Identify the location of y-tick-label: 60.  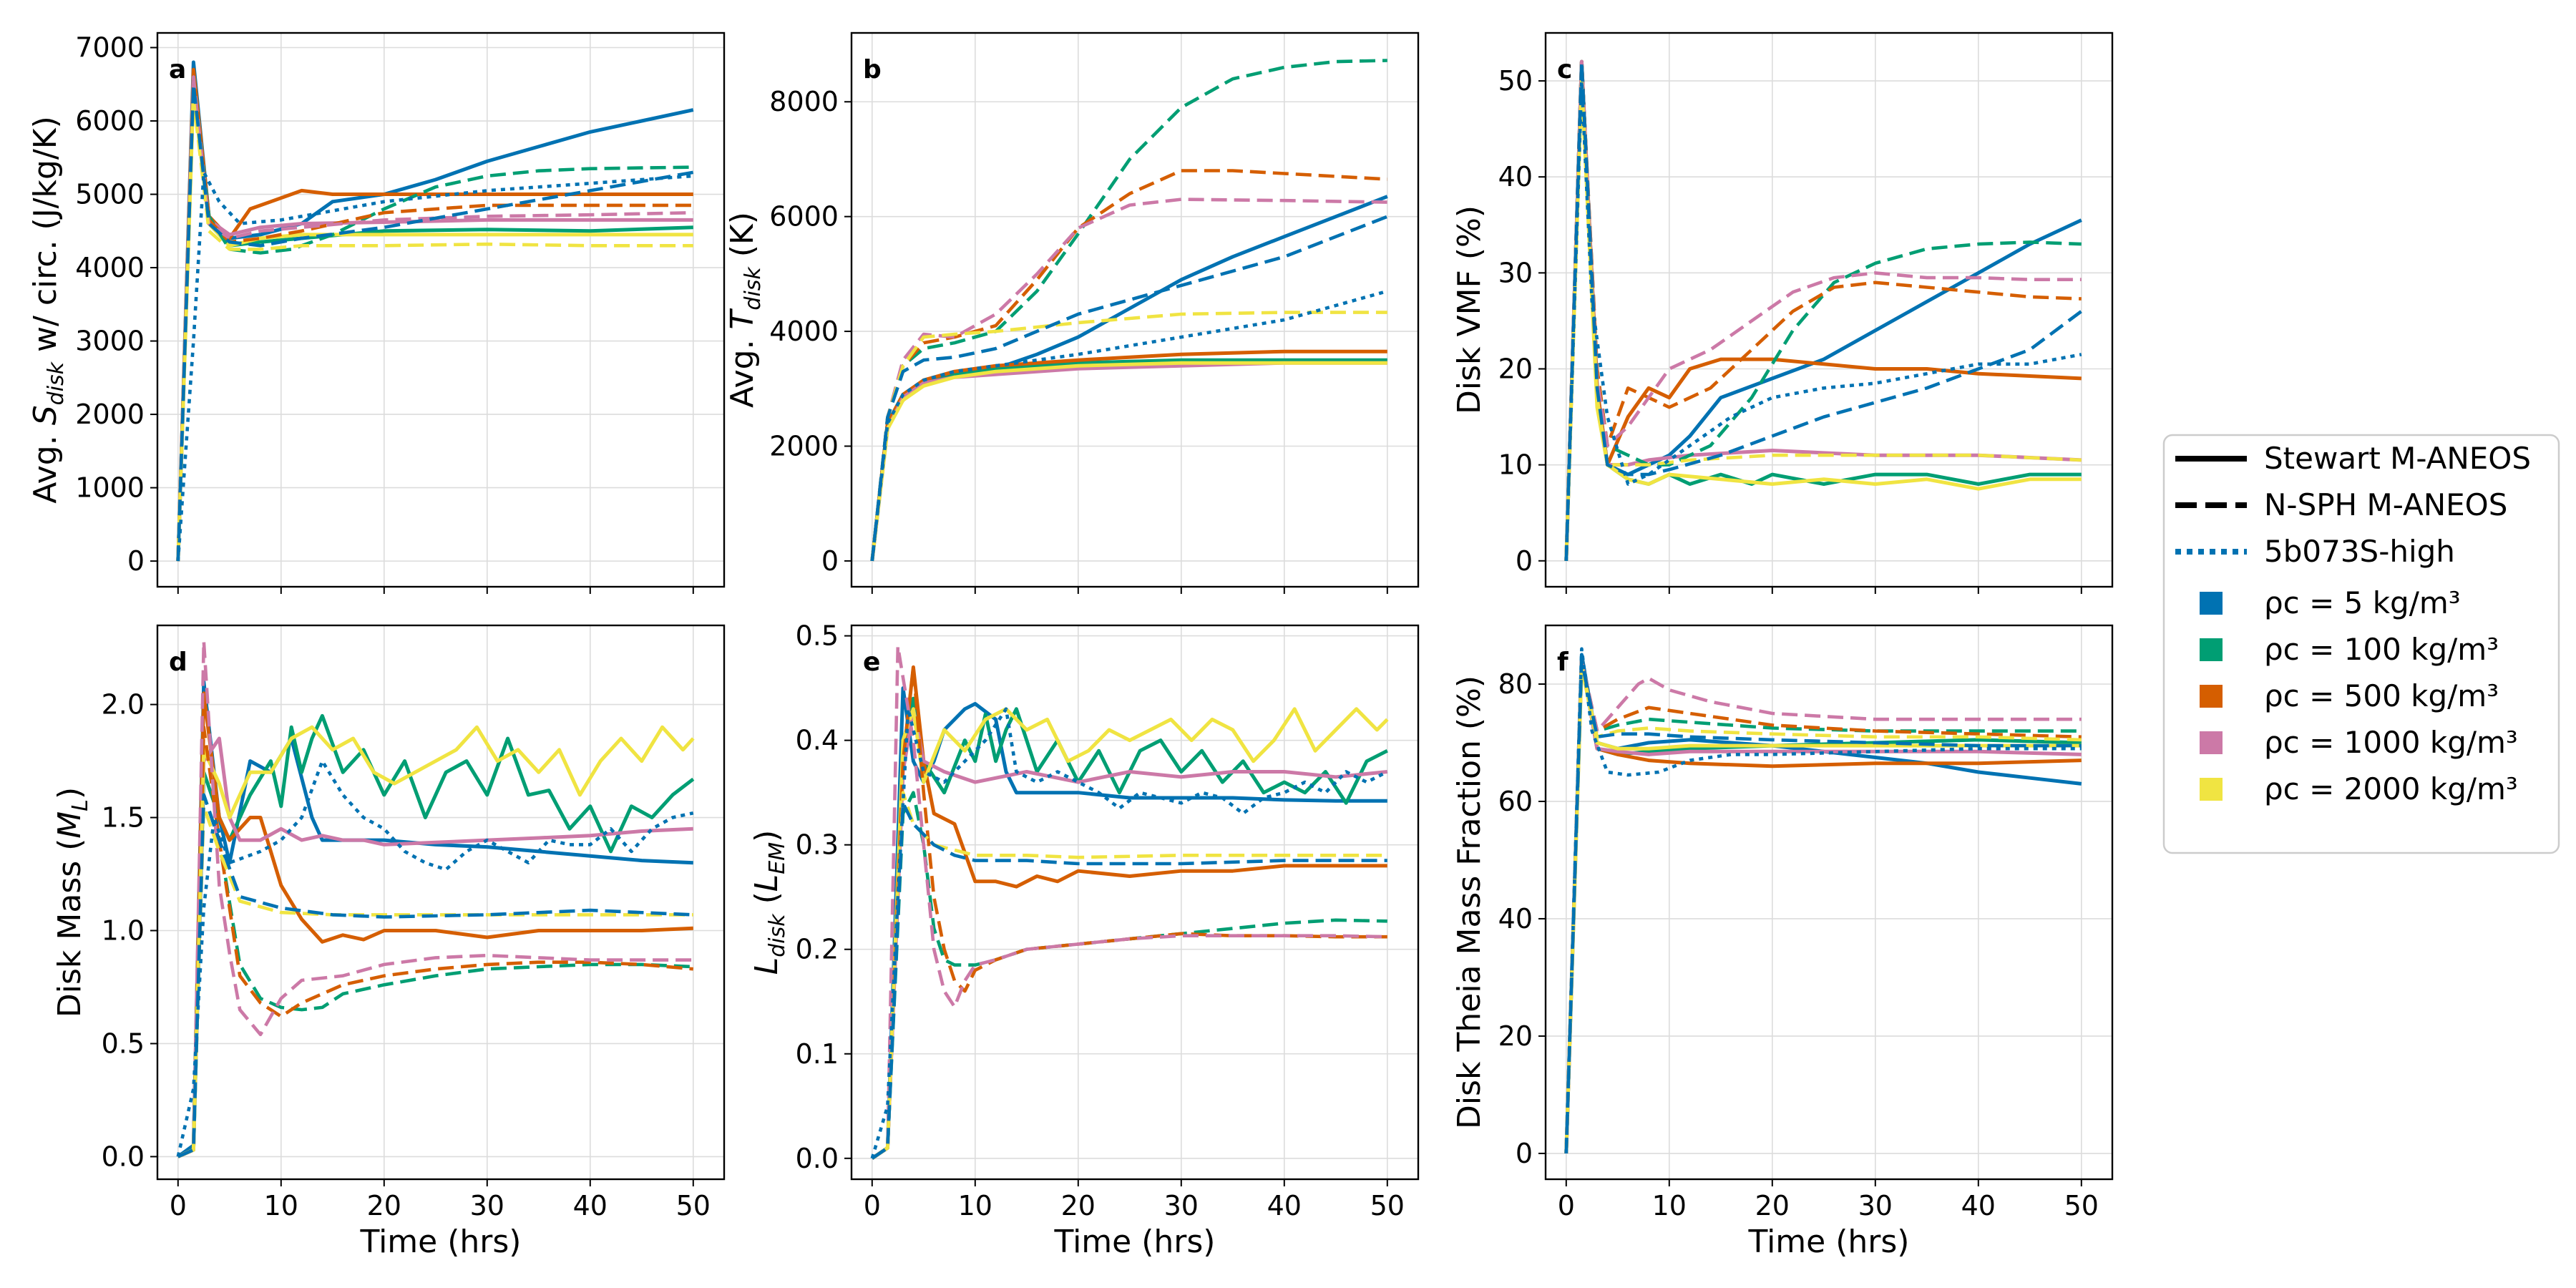
(1515, 801).